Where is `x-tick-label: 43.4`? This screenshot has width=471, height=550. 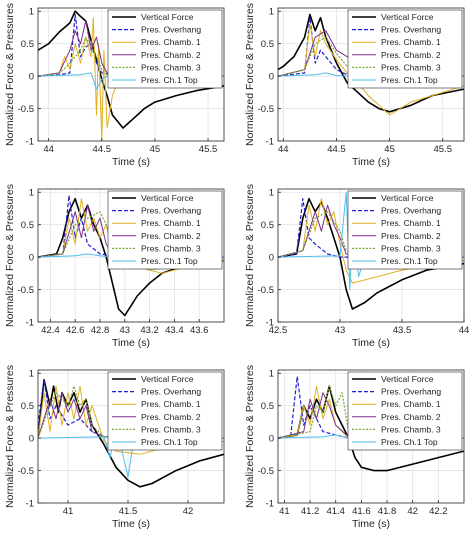
x-tick-label: 43.4 is located at coordinates (174, 330).